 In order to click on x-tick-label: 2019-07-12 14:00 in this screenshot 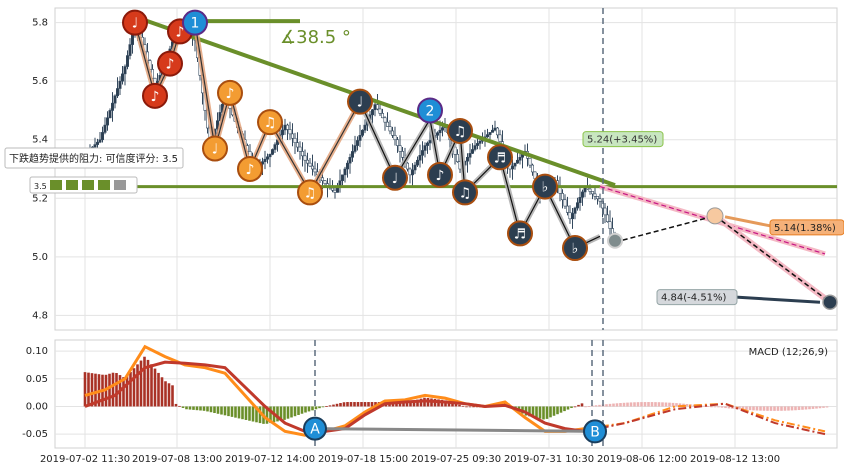, I will do `click(270, 459)`.